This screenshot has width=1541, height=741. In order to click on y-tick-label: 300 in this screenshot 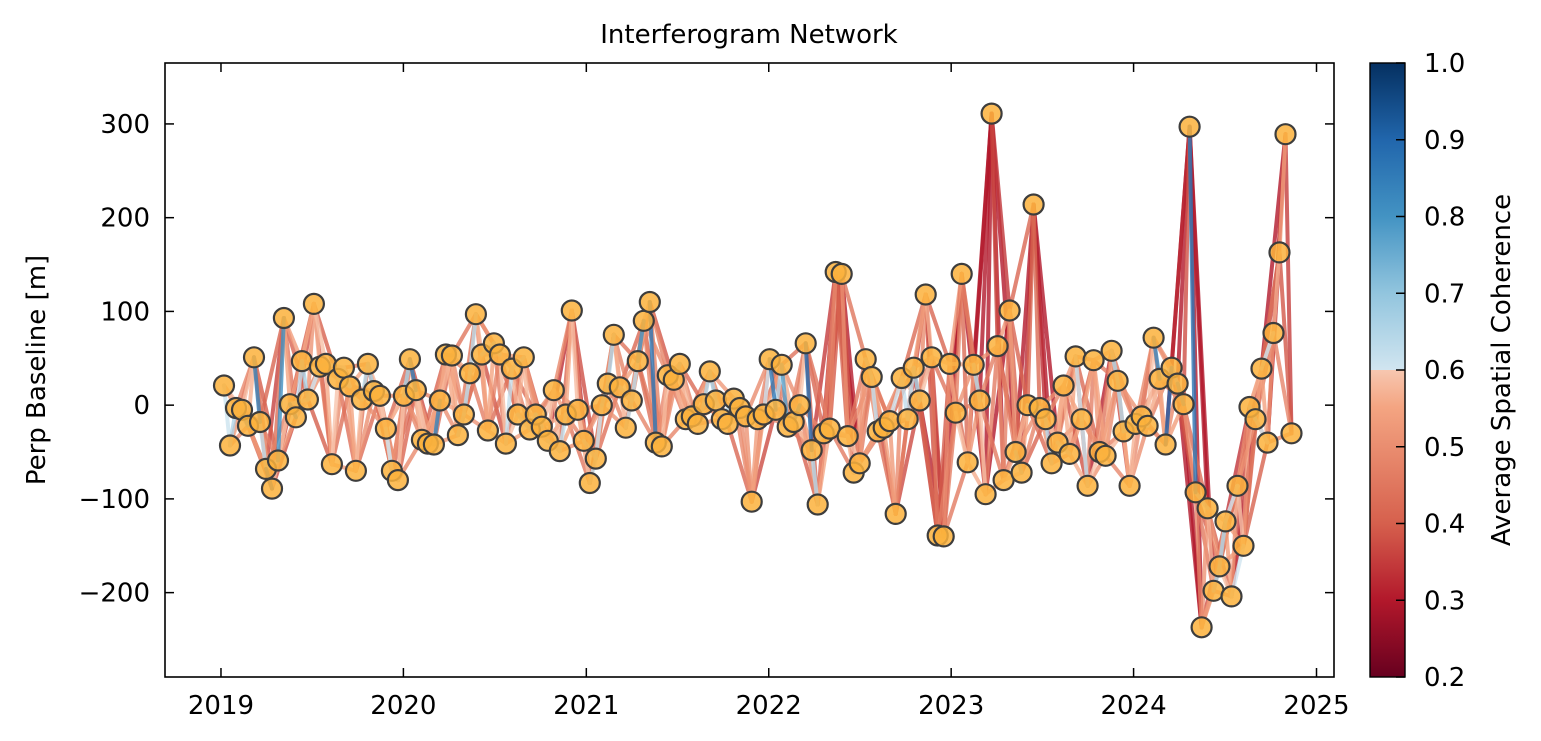, I will do `click(125, 125)`.